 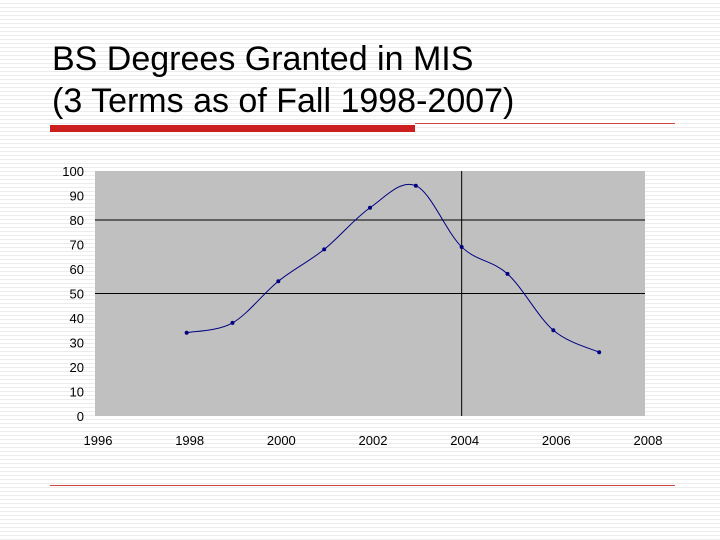 I want to click on x-tick-label: 2002, so click(x=373, y=440).